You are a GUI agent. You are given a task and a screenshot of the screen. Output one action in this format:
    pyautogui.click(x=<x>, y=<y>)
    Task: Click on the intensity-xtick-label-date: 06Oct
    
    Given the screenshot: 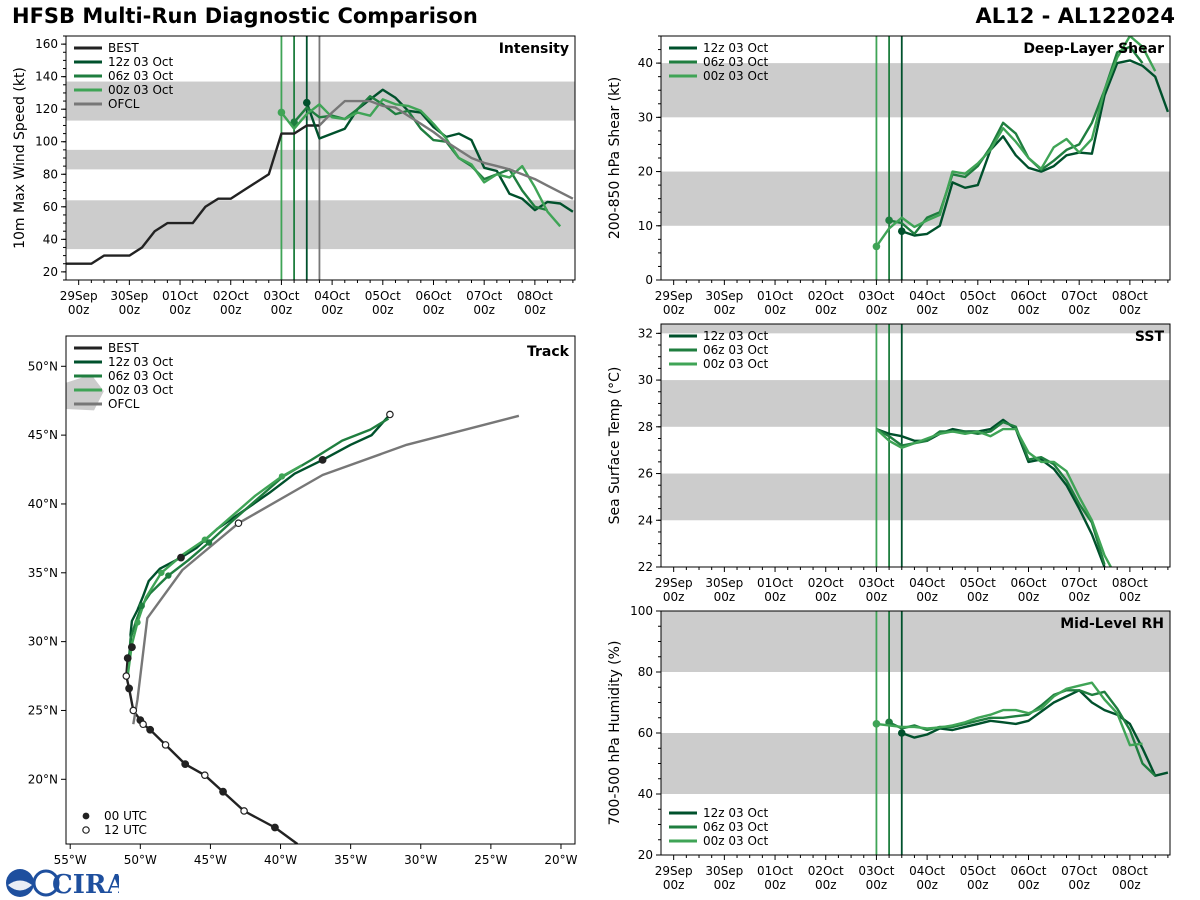 What is the action you would take?
    pyautogui.click(x=433, y=296)
    